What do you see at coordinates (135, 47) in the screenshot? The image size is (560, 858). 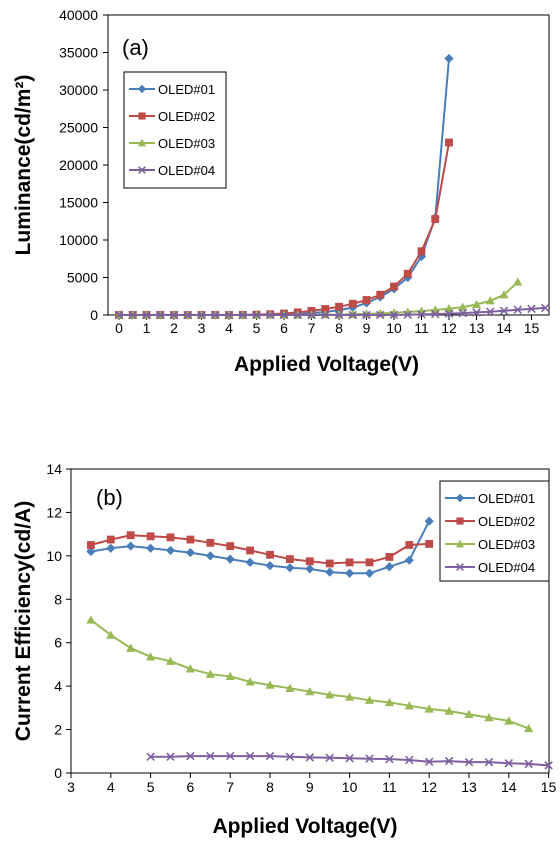 I see `panel-label: (a)` at bounding box center [135, 47].